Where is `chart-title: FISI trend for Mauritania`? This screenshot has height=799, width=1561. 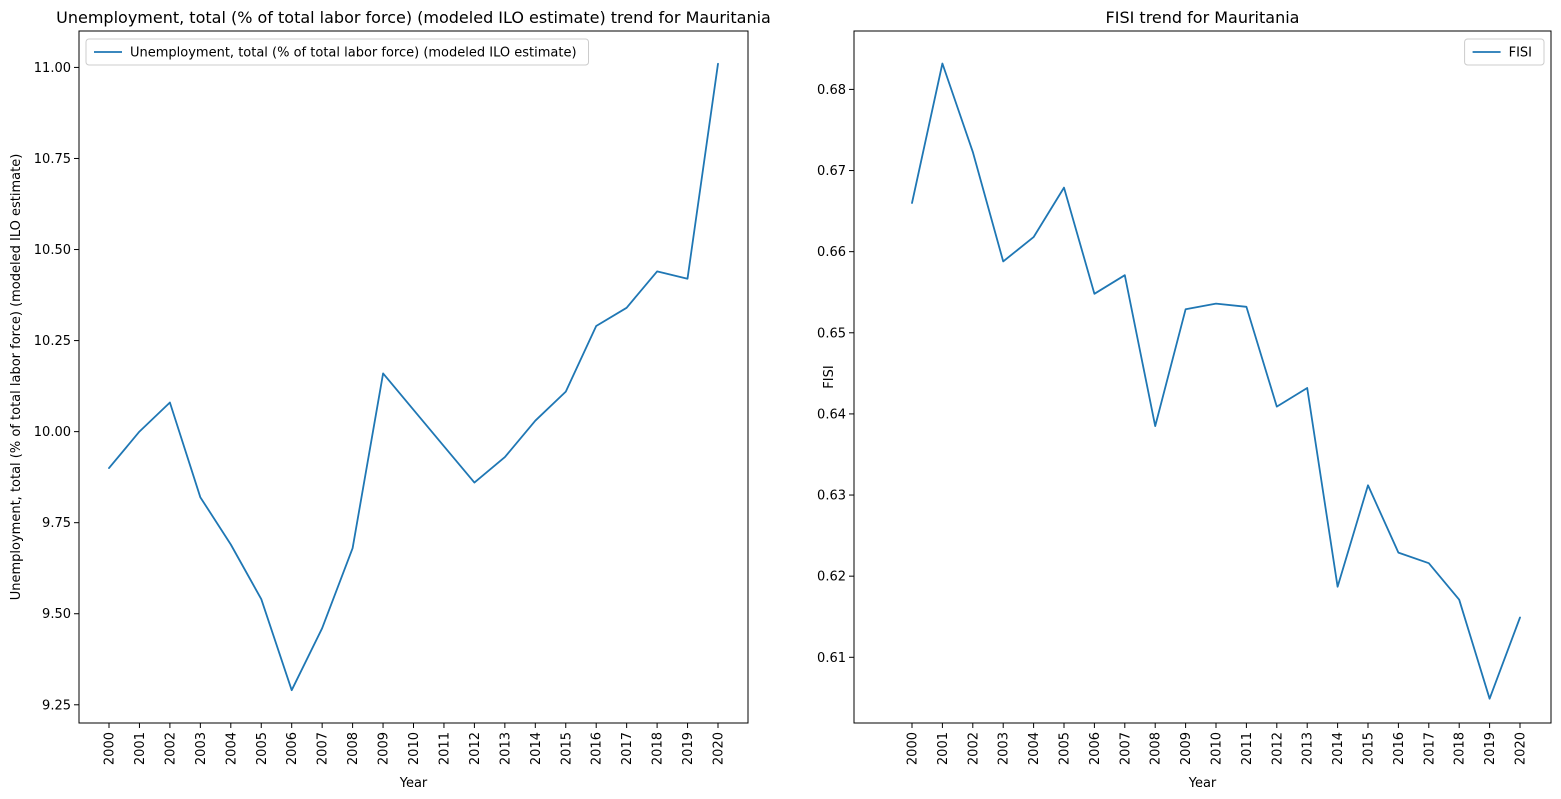 chart-title: FISI trend for Mauritania is located at coordinates (1203, 17).